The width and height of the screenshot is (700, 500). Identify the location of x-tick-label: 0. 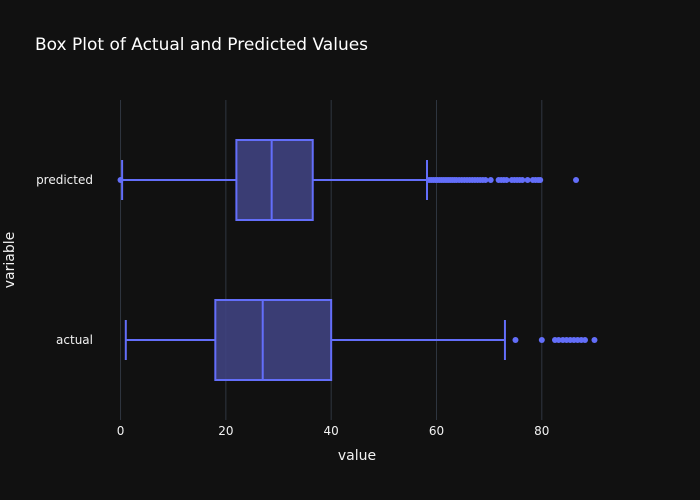
(121, 431).